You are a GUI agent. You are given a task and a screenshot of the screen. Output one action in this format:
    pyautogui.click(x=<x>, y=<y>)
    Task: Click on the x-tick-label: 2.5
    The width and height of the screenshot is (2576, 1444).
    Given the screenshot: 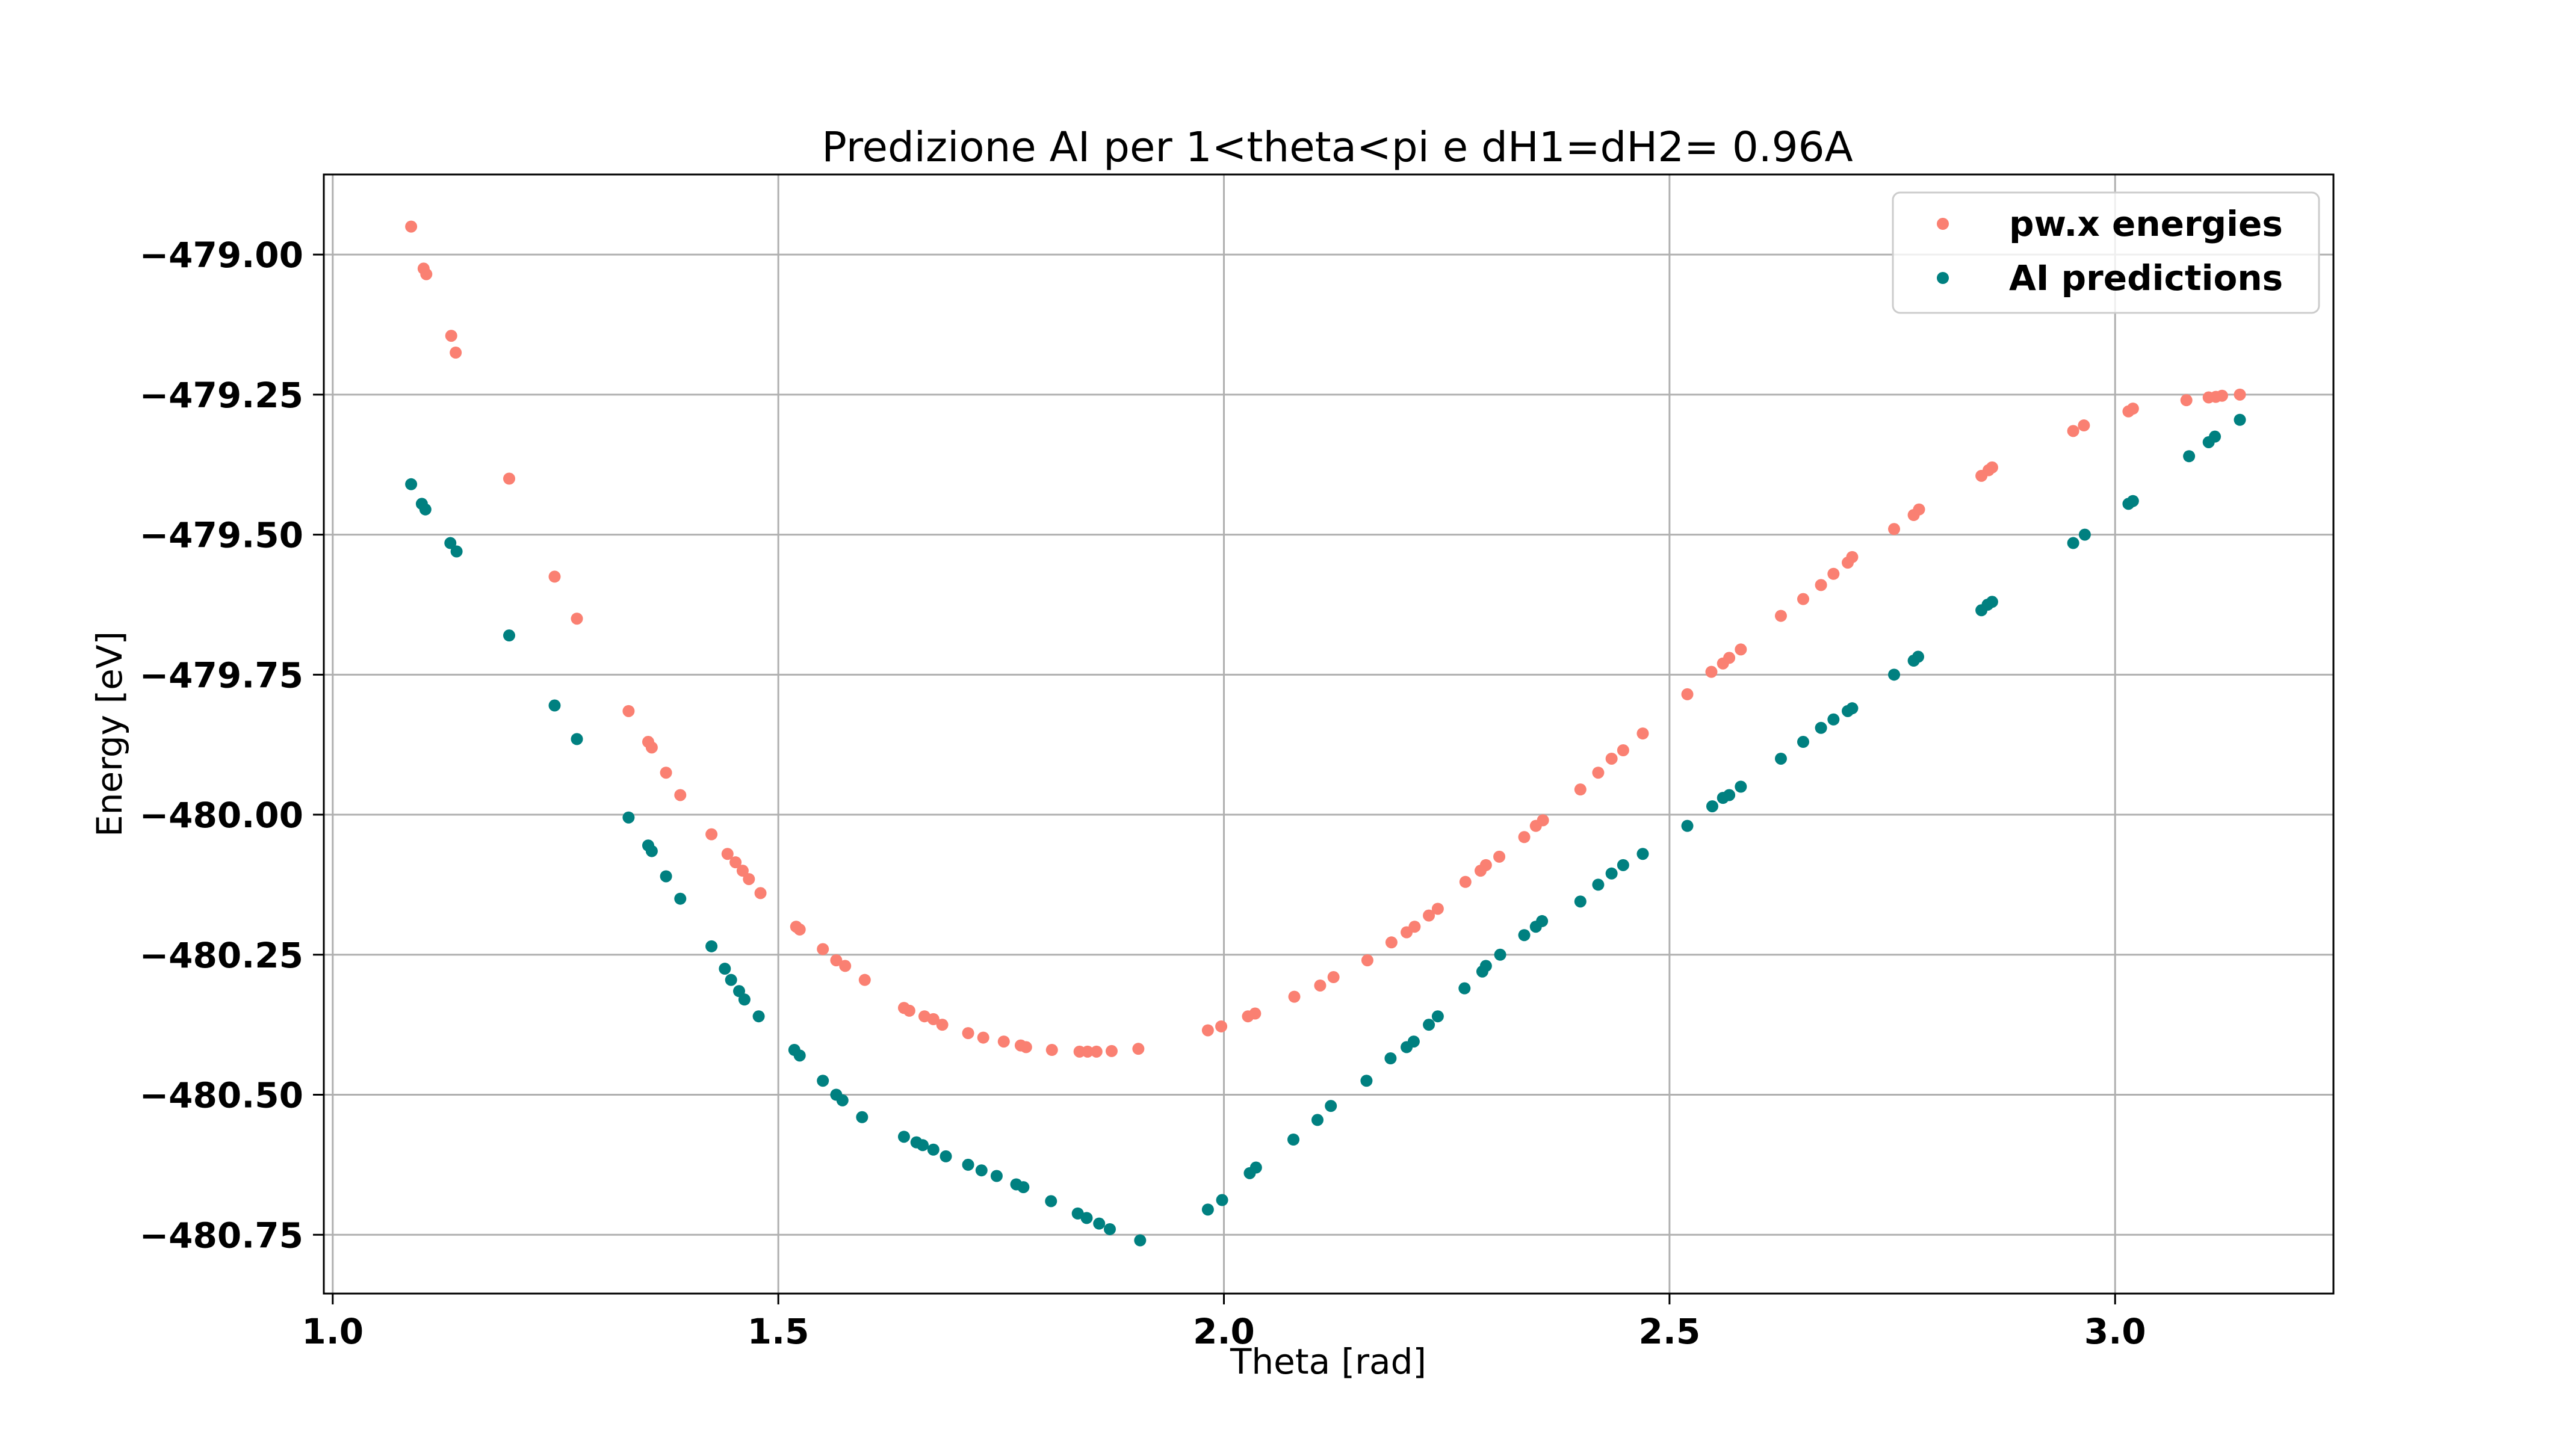 What is the action you would take?
    pyautogui.click(x=1669, y=1331)
    